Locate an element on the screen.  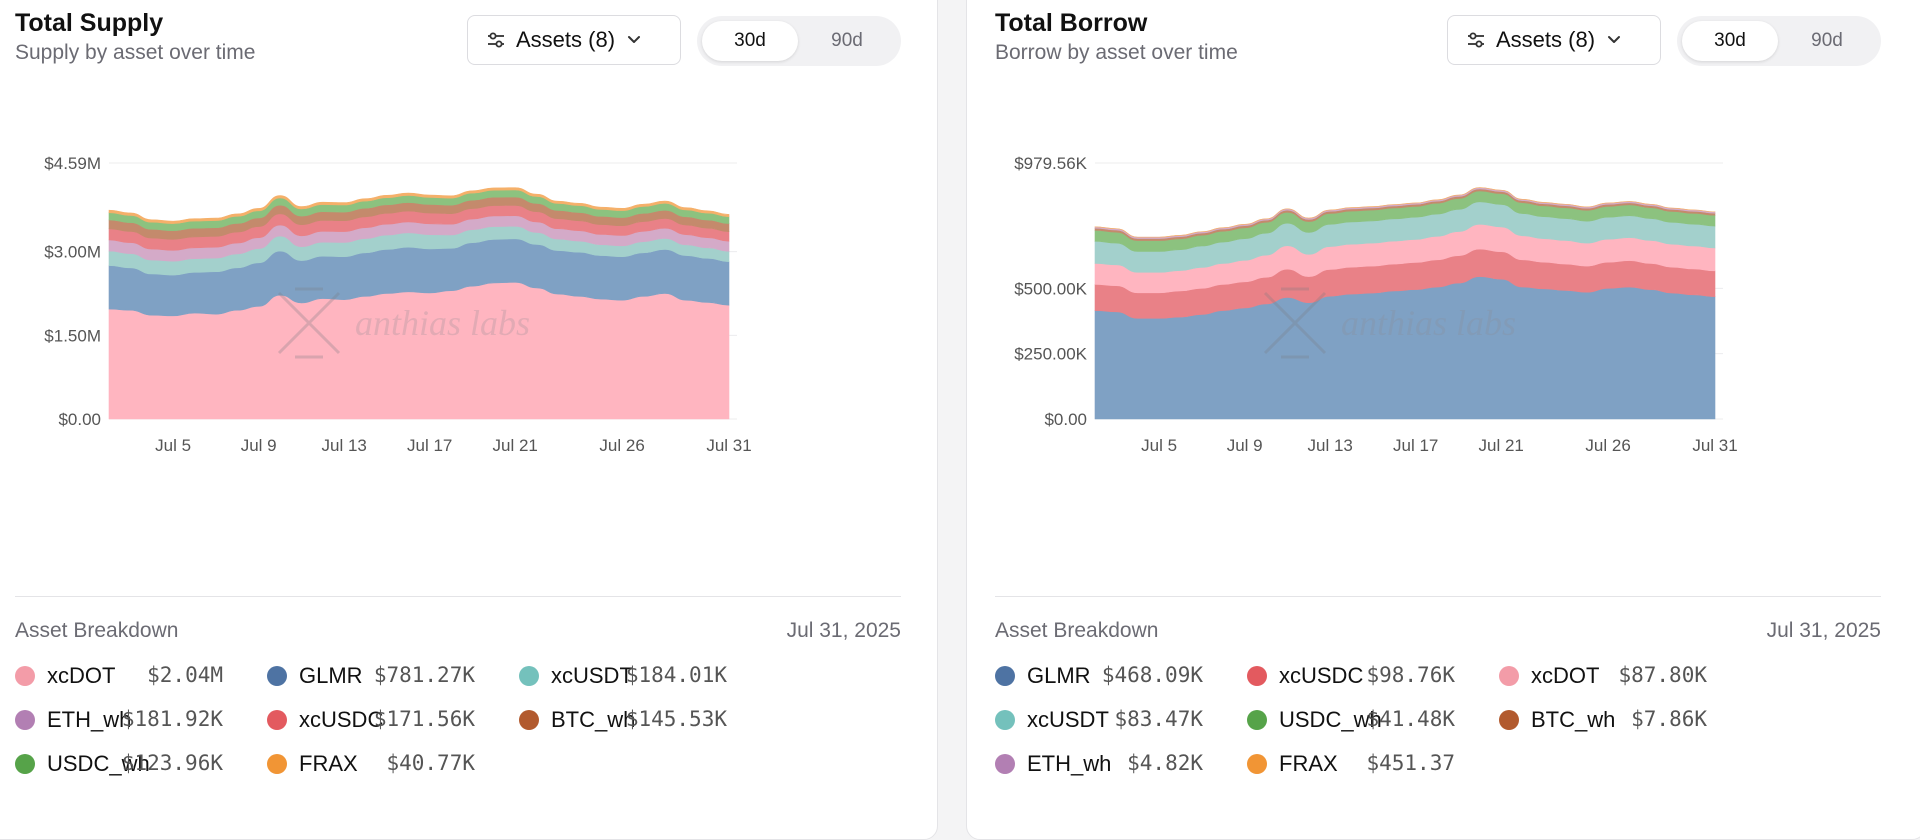
borrow-assets-filter-button: Assets (8) is located at coordinates (1554, 40).